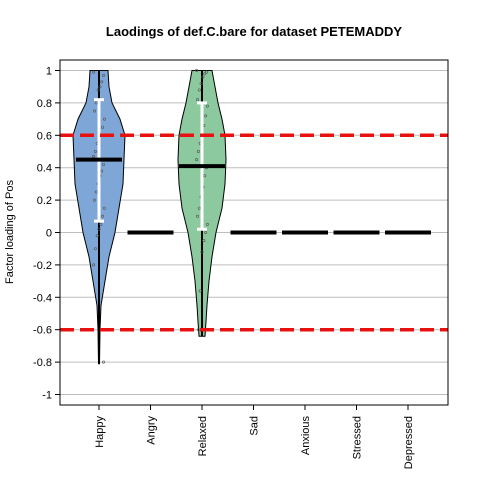 The image size is (480, 480). I want to click on y-tick-label: -0.8, so click(42, 363).